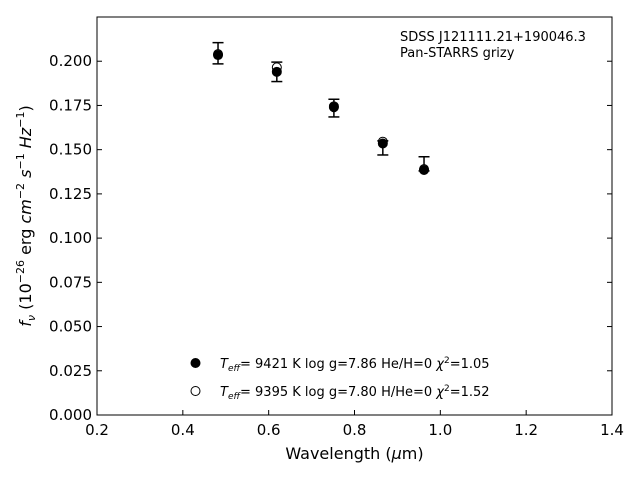 Image resolution: width=640 pixels, height=480 pixels. Describe the element at coordinates (612, 430) in the screenshot. I see `x-tick-label: 1.4` at that location.